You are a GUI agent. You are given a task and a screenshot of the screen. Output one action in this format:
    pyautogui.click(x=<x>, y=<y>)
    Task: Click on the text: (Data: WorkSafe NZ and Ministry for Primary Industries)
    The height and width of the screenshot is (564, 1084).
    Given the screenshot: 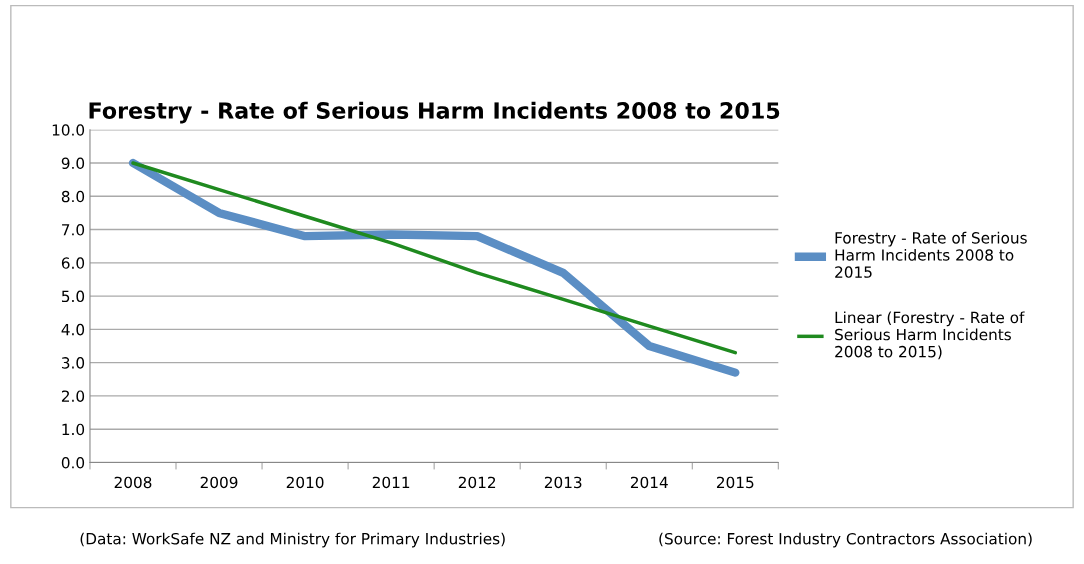 What is the action you would take?
    pyautogui.click(x=292, y=540)
    